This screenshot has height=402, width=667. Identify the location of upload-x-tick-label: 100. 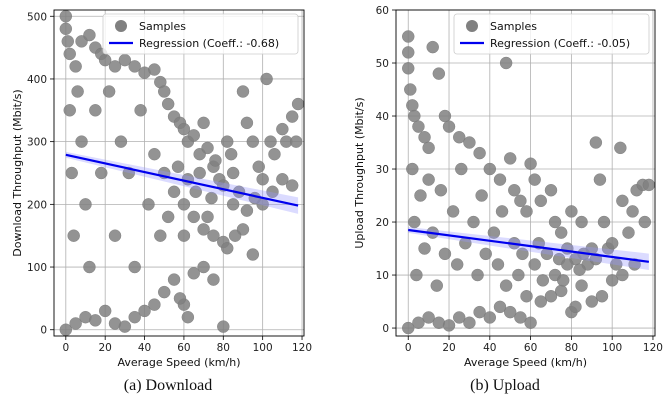
(612, 348).